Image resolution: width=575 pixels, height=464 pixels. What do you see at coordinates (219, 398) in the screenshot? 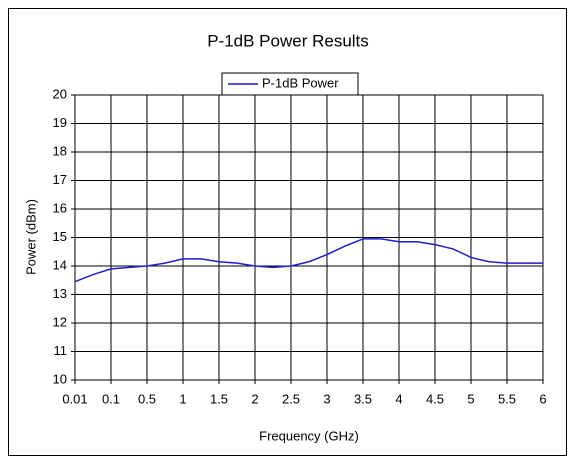
I see `x-tick-label: 1.5` at bounding box center [219, 398].